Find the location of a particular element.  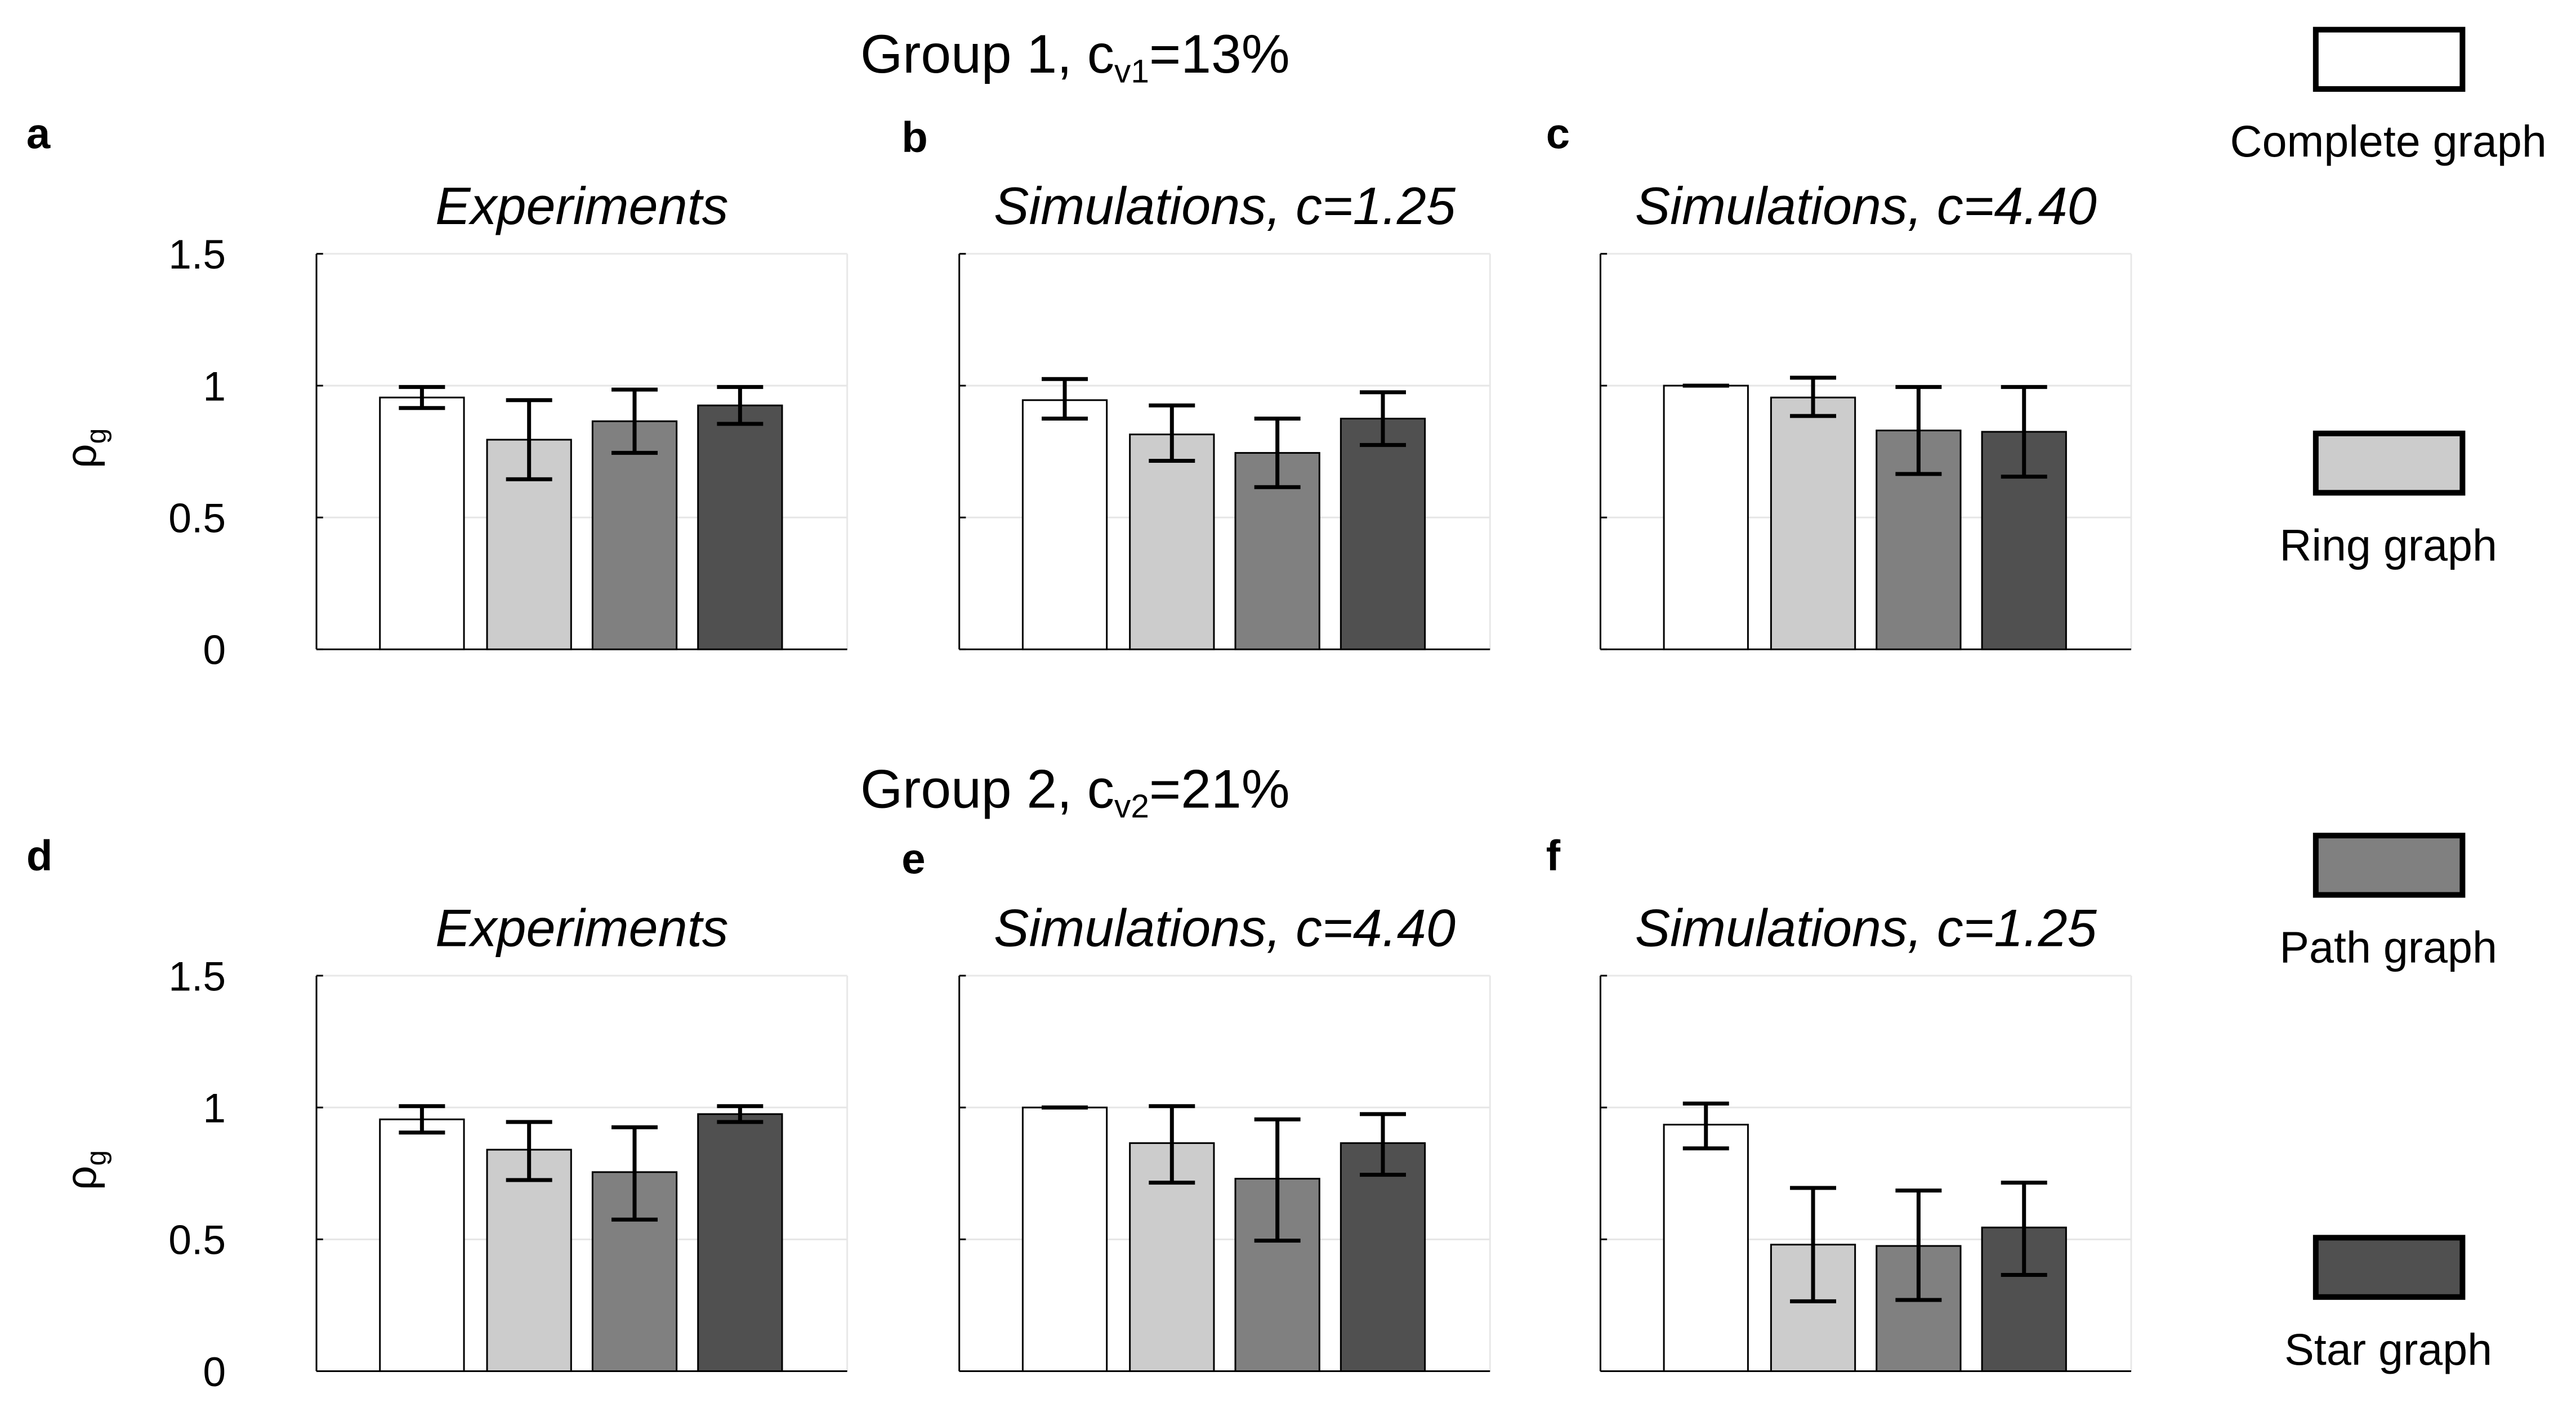

legend-label: Path graph is located at coordinates (2388, 947).